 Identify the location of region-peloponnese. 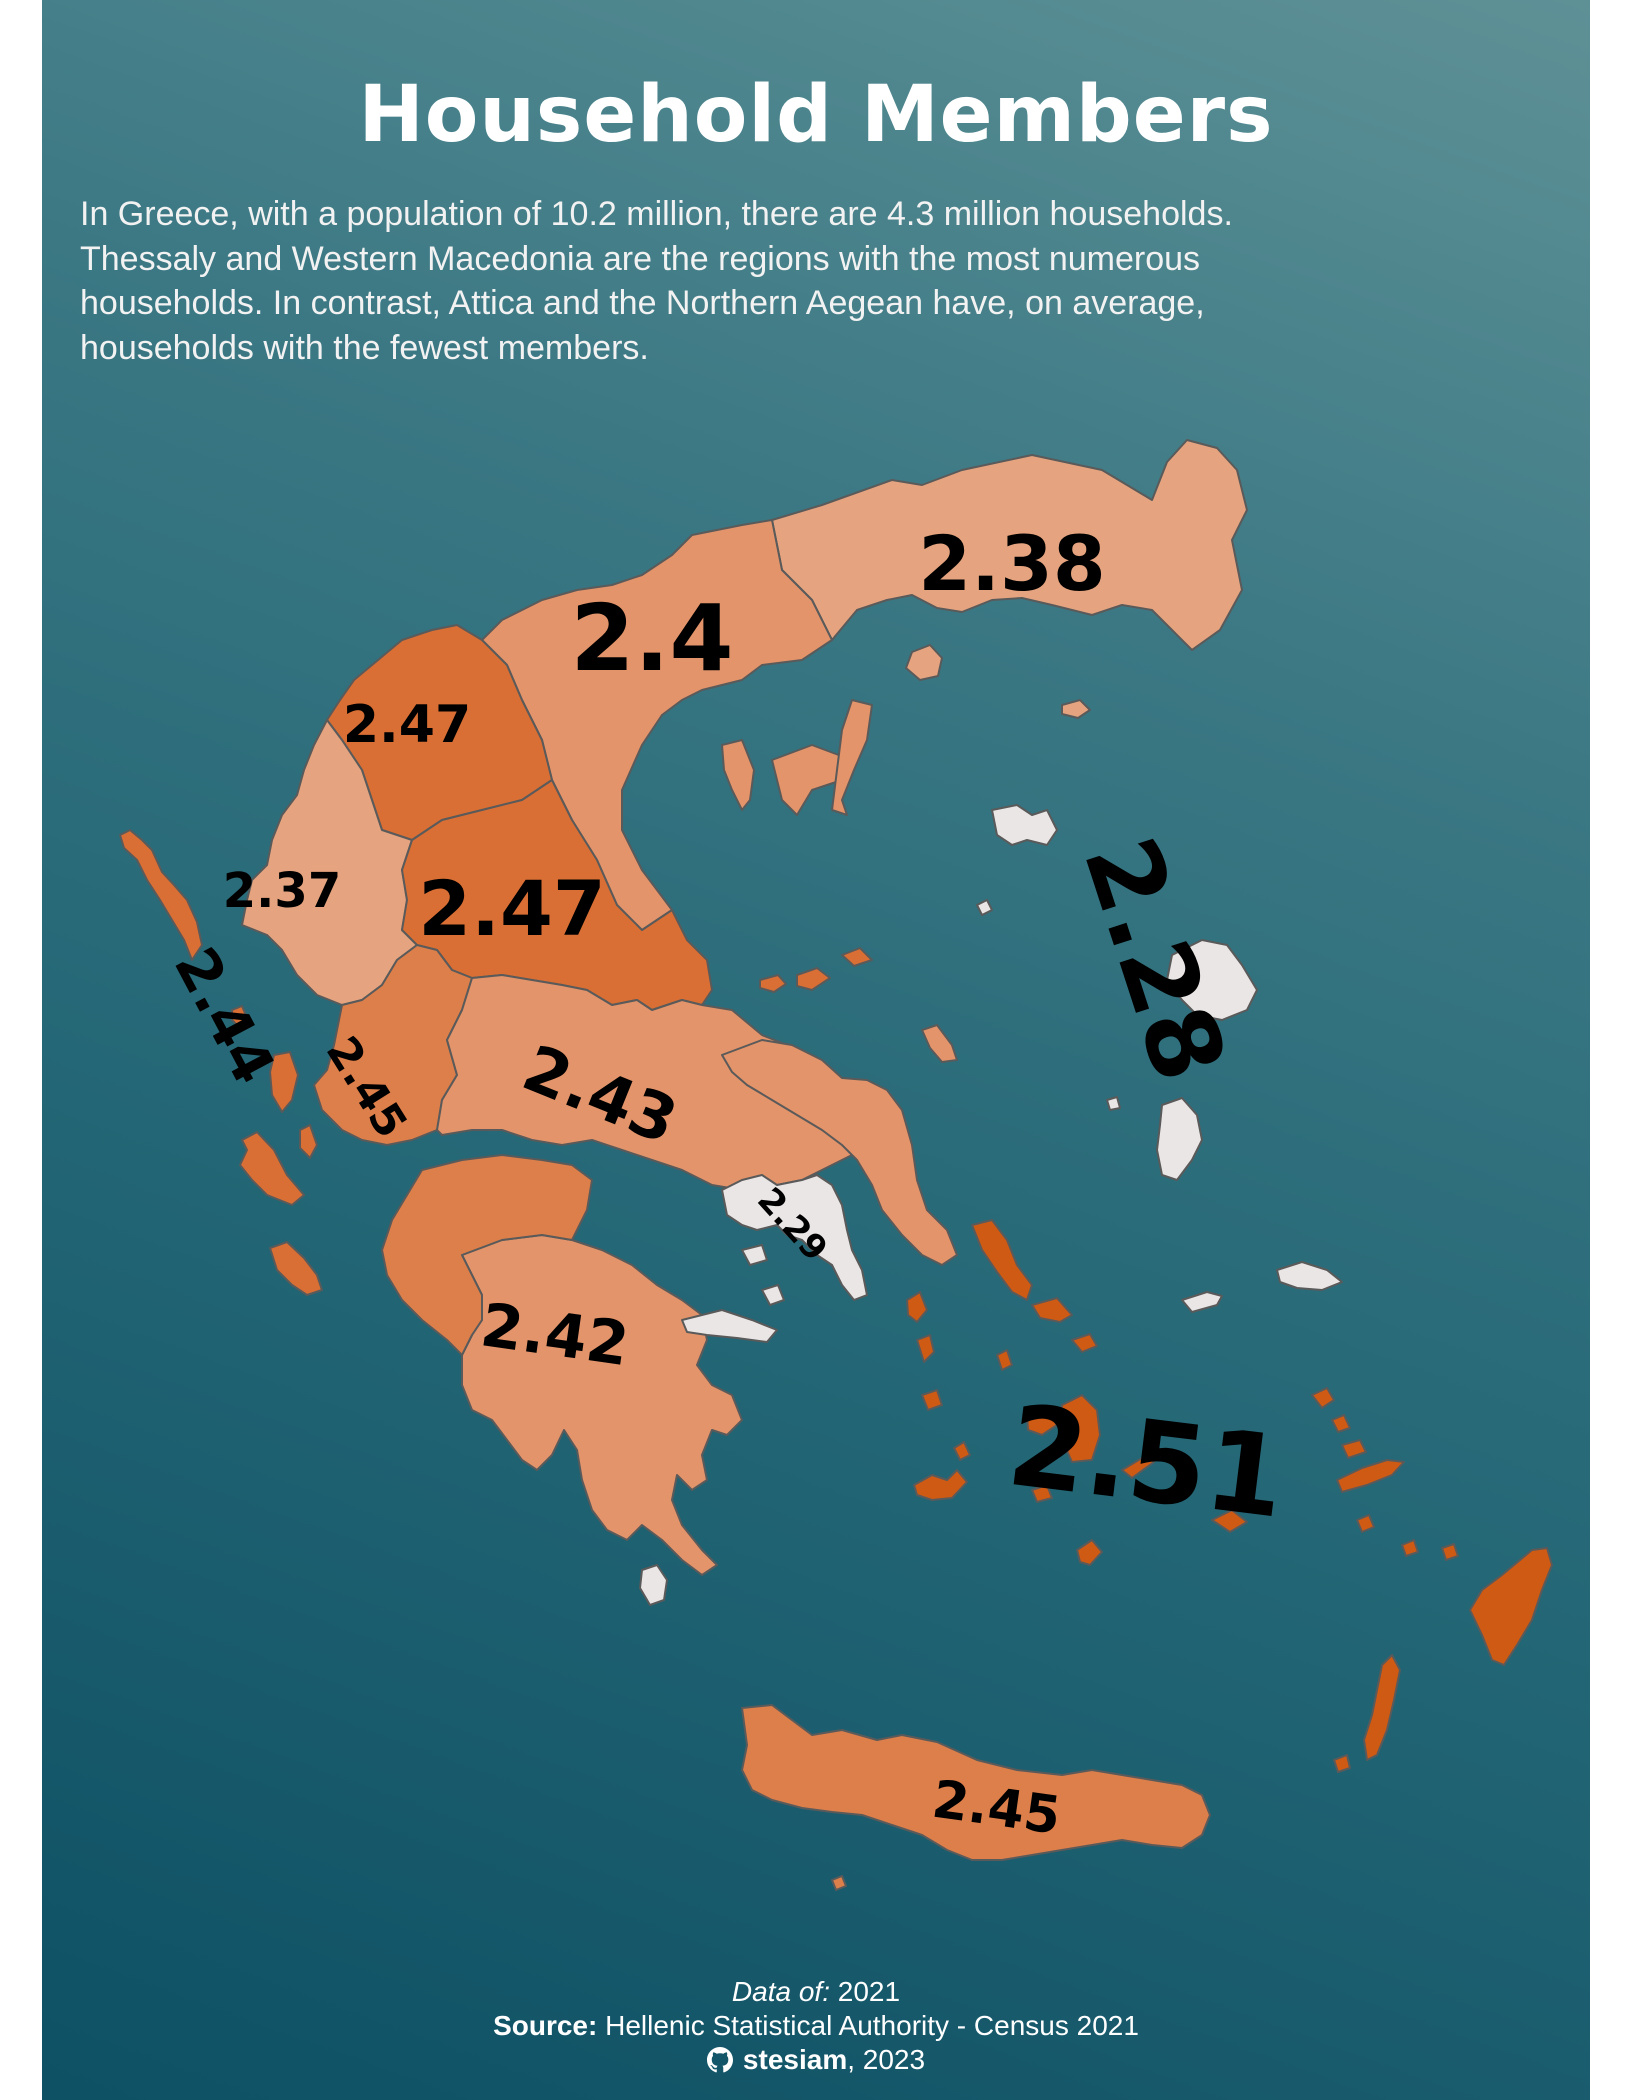
(602, 1405).